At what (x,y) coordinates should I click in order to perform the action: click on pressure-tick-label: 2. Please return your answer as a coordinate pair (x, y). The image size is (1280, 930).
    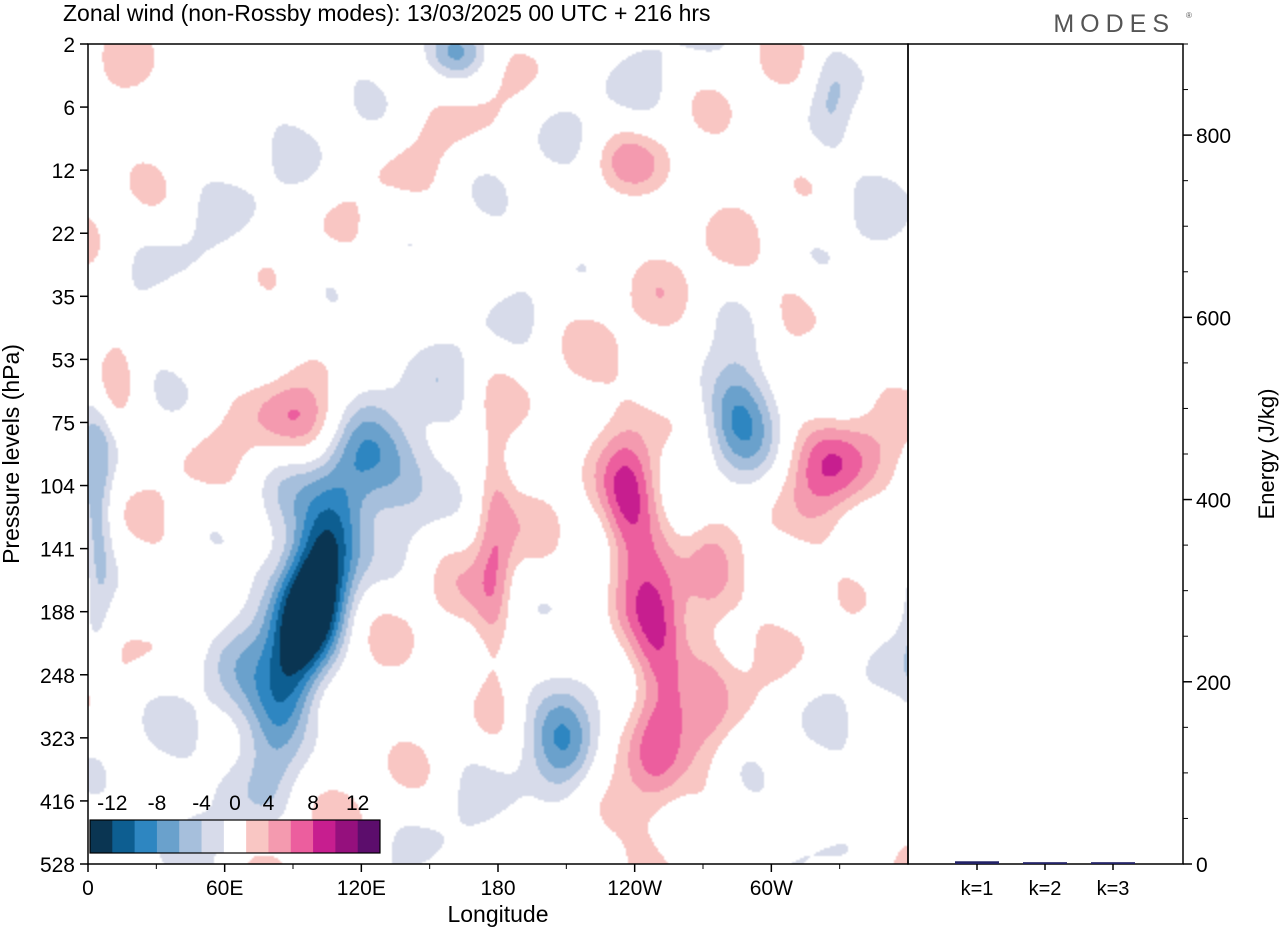
    Looking at the image, I should click on (69, 45).